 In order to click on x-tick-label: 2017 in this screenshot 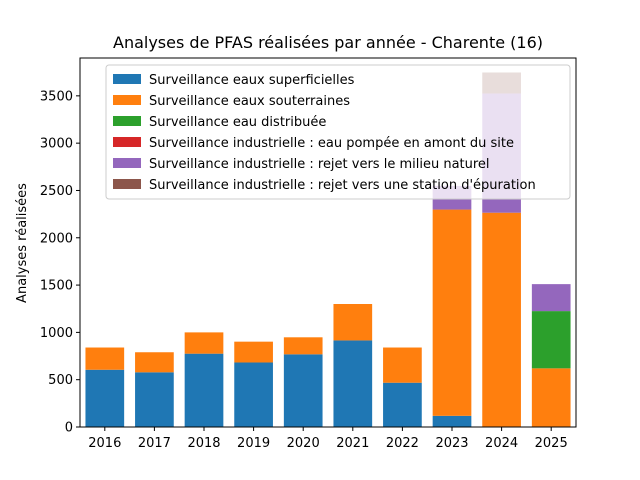, I will do `click(154, 443)`.